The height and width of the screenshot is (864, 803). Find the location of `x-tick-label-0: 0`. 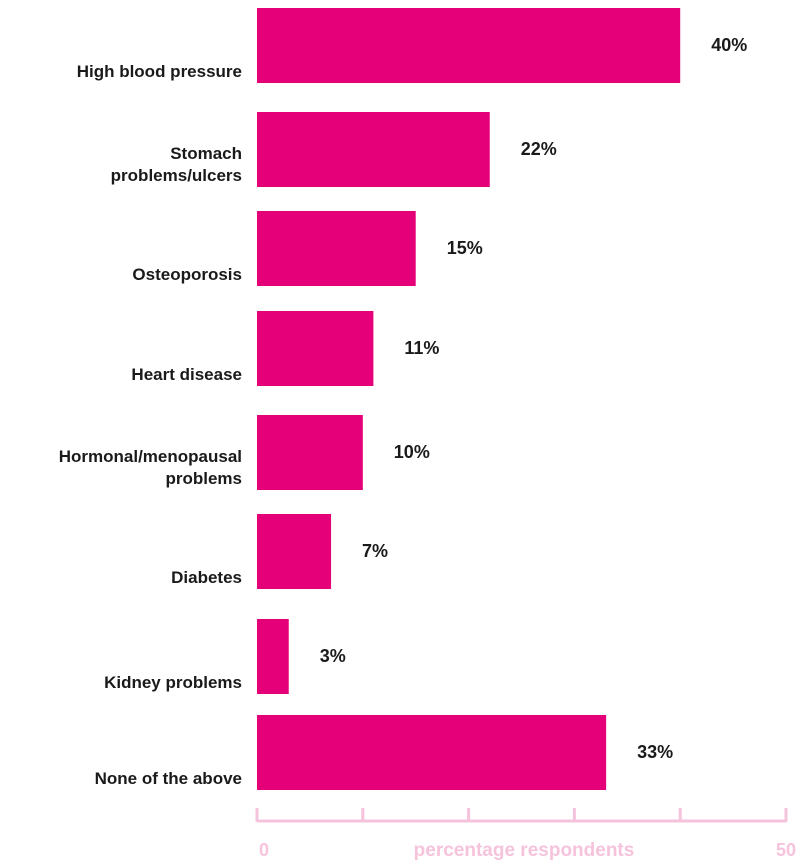

x-tick-label-0: 0 is located at coordinates (264, 850).